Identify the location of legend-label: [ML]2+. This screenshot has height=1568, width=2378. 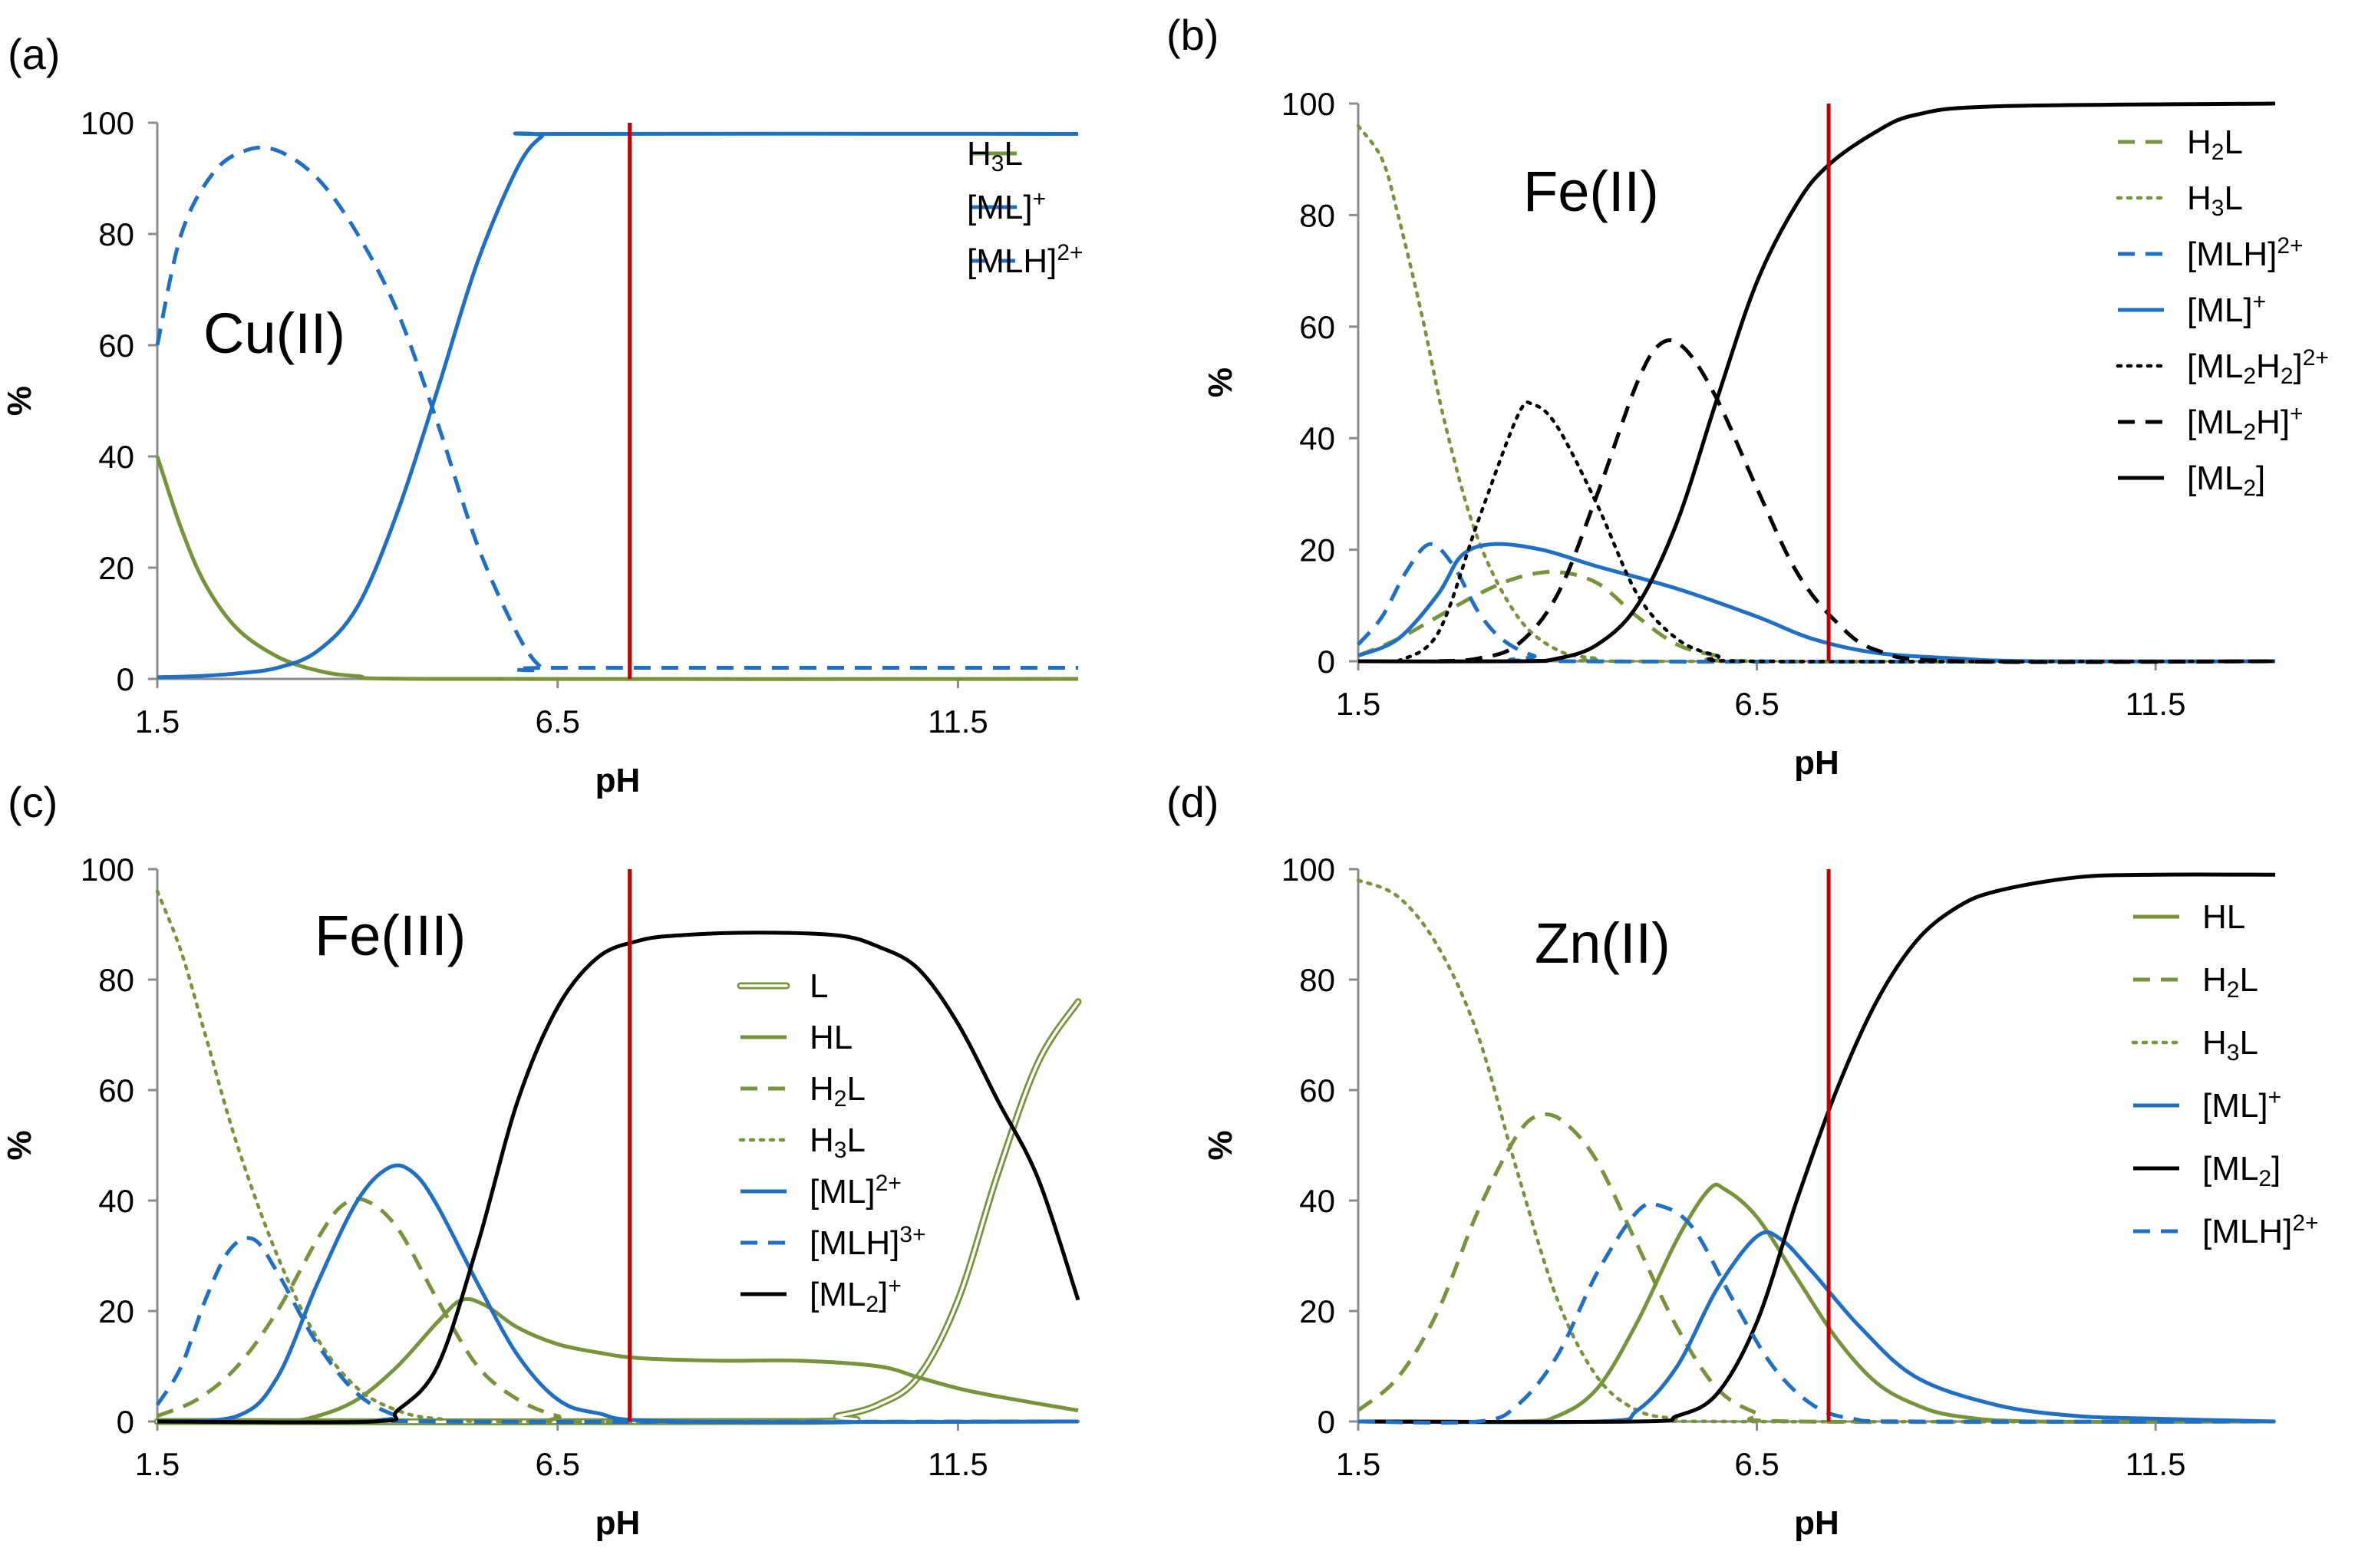
(856, 1191).